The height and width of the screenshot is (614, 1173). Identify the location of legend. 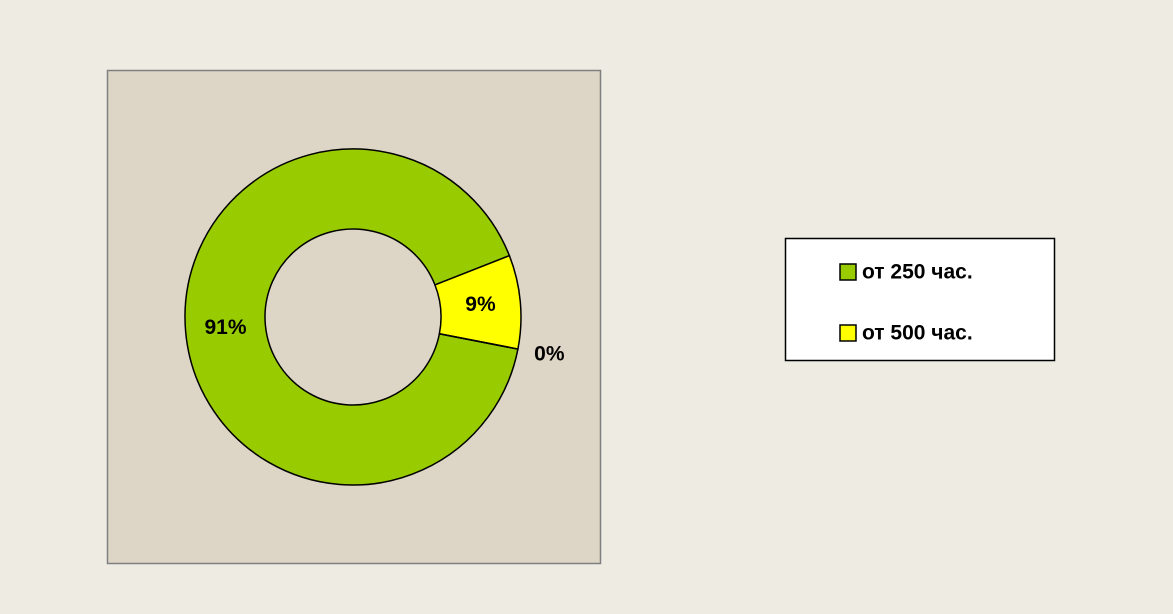
(920, 299).